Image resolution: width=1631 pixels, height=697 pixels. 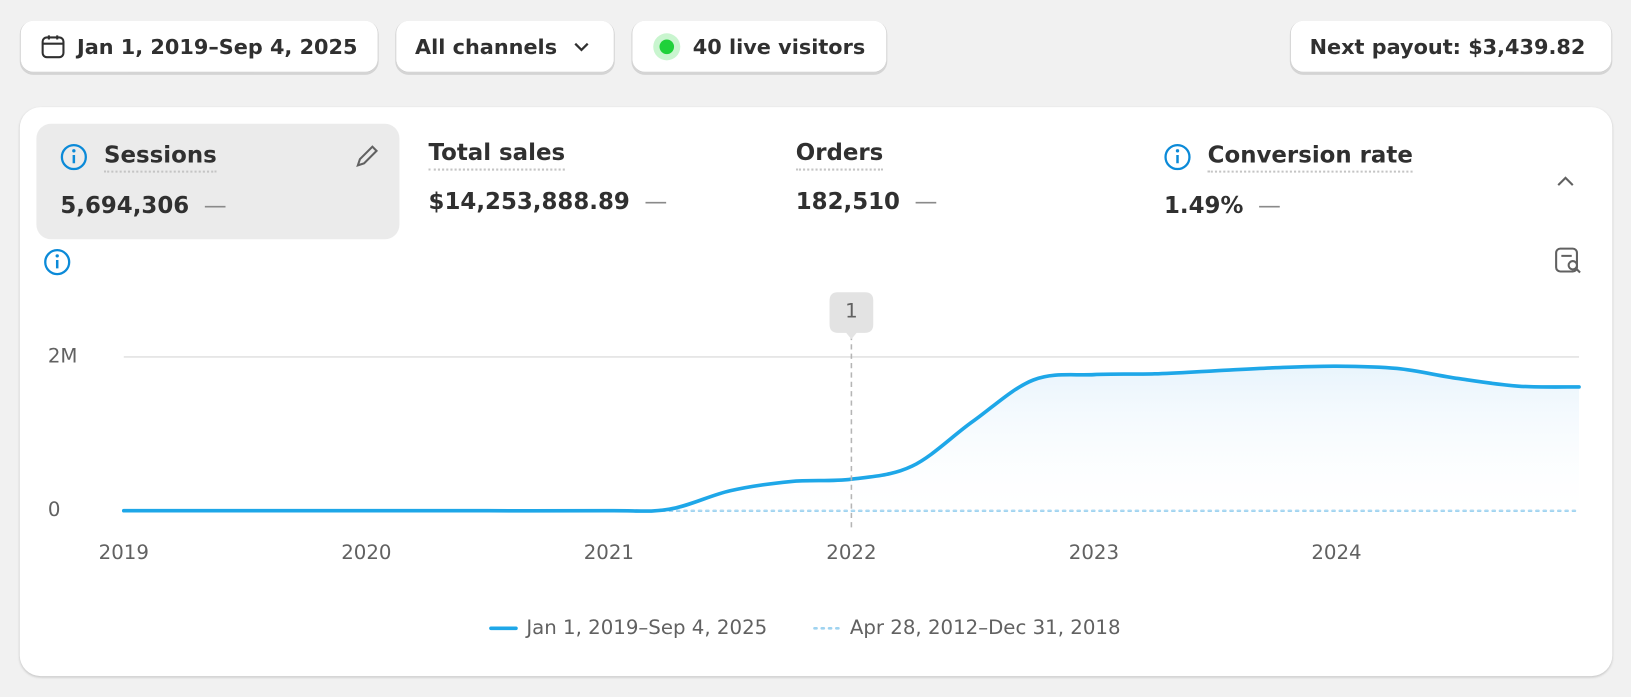 I want to click on live-visitors: 40 live visitors, so click(x=759, y=46).